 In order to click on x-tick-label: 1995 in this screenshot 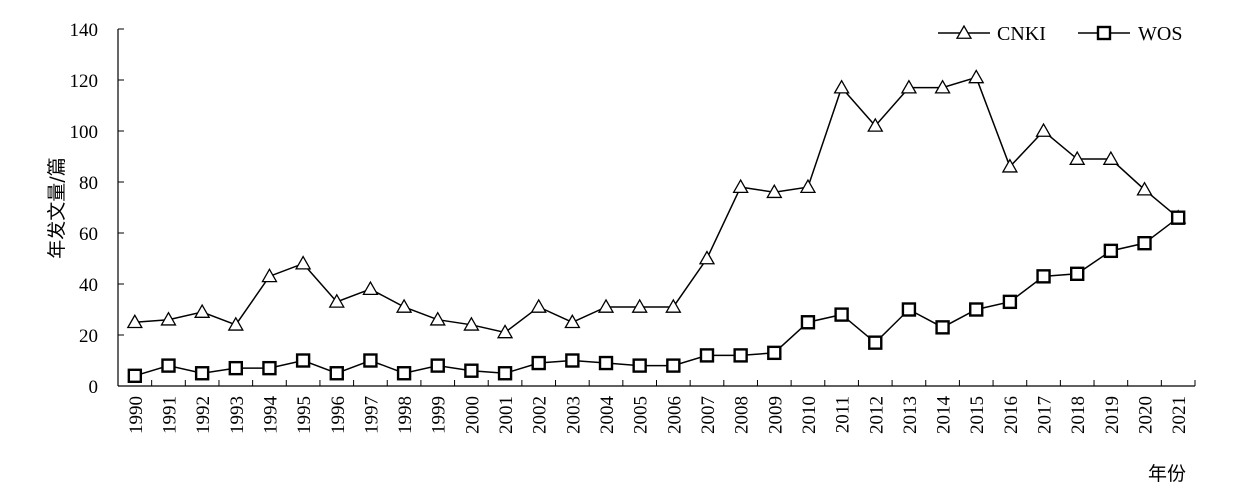, I will do `click(304, 415)`.